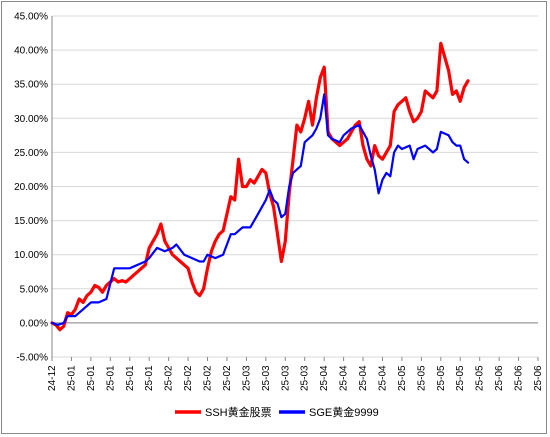  I want to click on y-tick-label: 35.00%, so click(31, 85).